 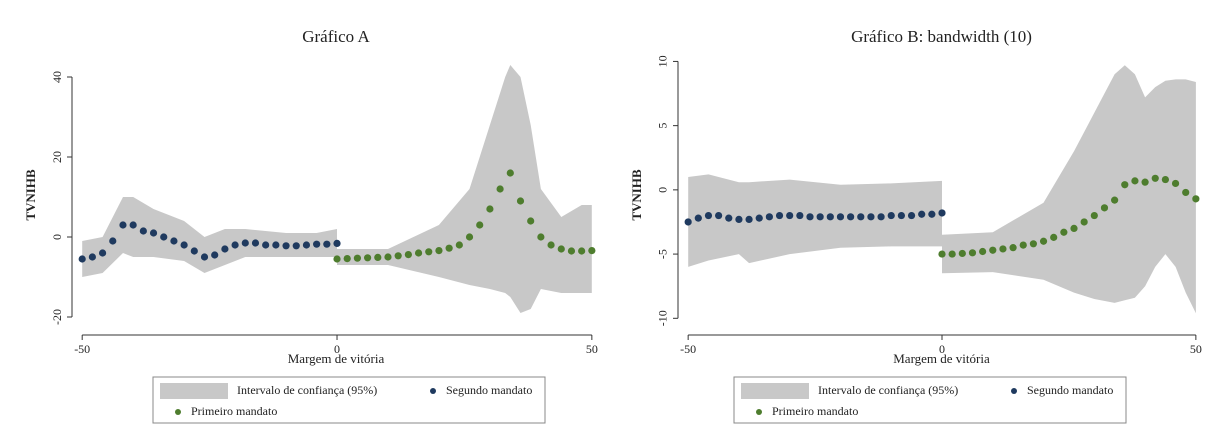 I want to click on y-tick-label: -10, so click(x=663, y=318).